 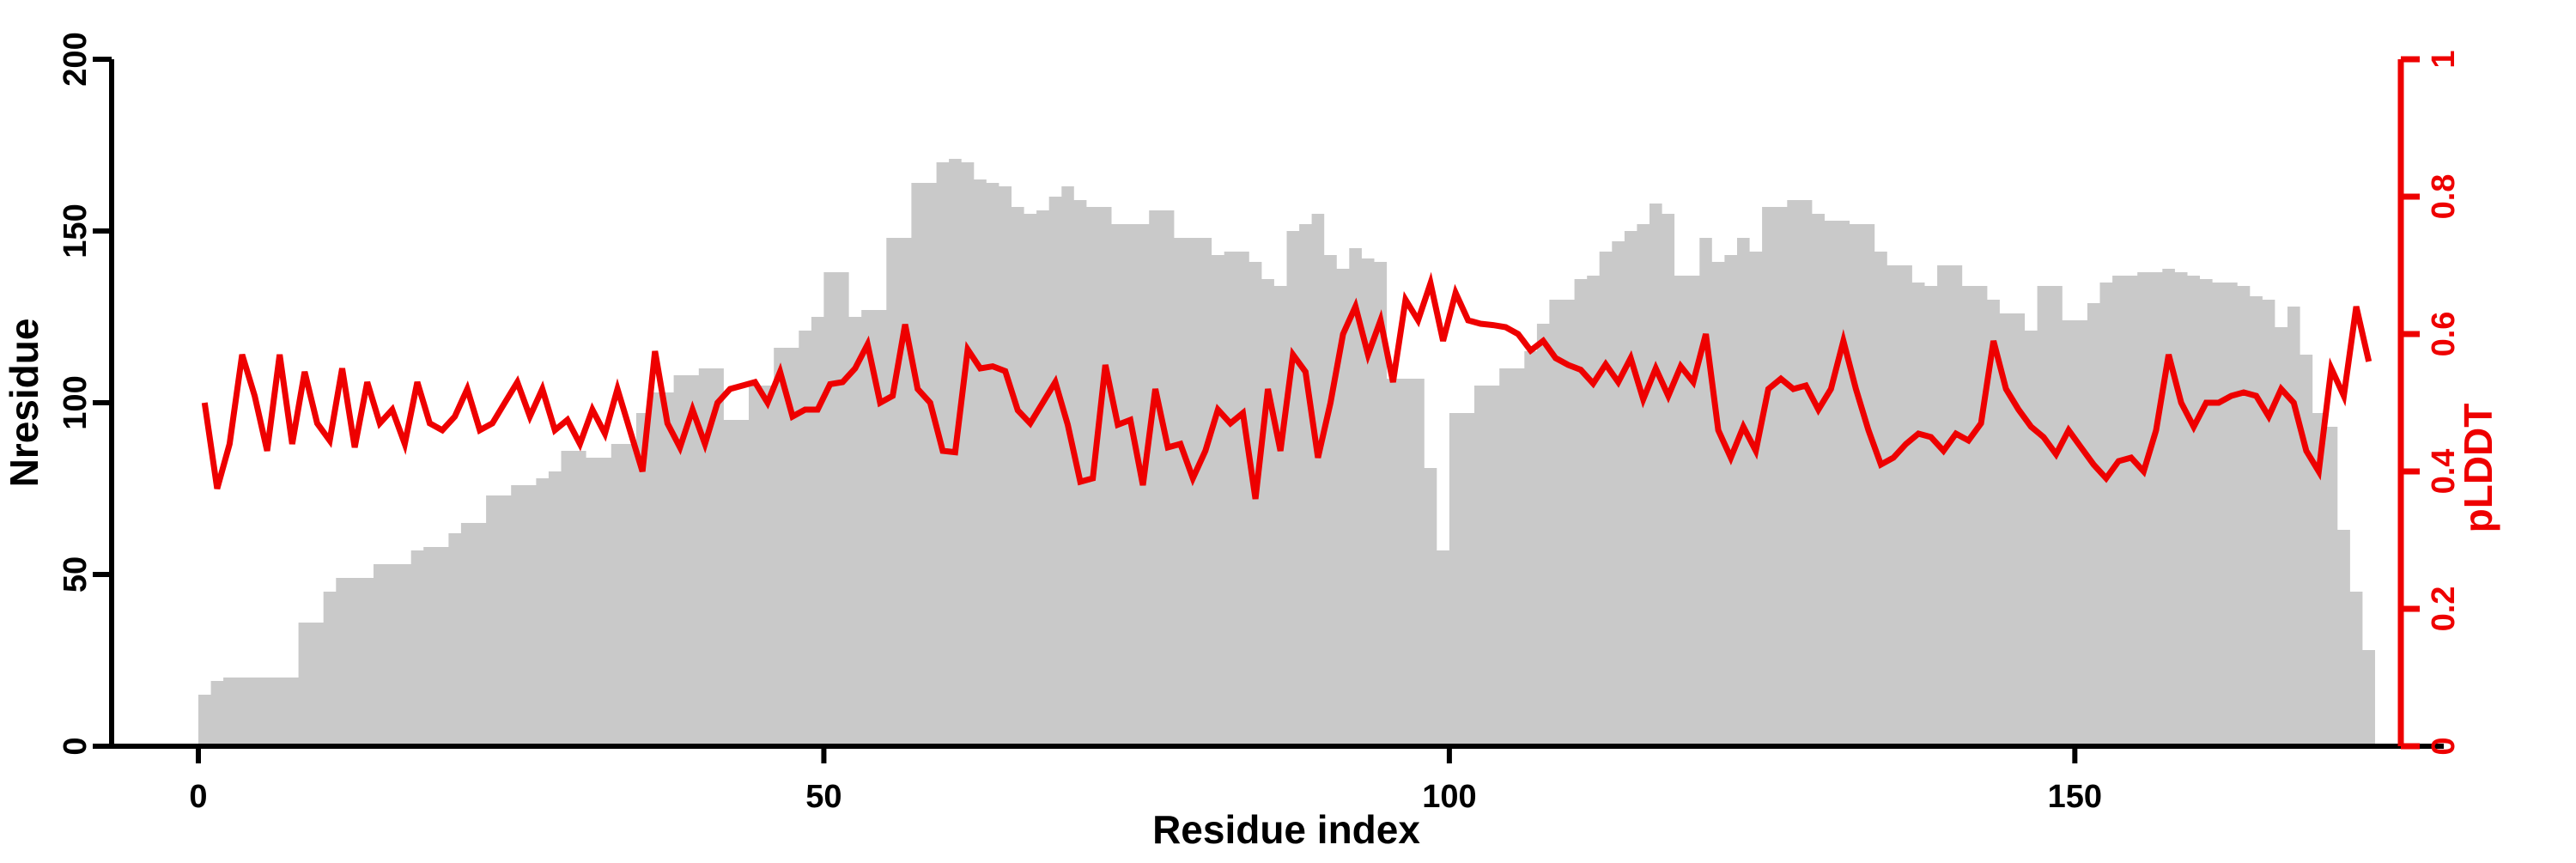 What do you see at coordinates (198, 797) in the screenshot?
I see `x-tick-label: 0` at bounding box center [198, 797].